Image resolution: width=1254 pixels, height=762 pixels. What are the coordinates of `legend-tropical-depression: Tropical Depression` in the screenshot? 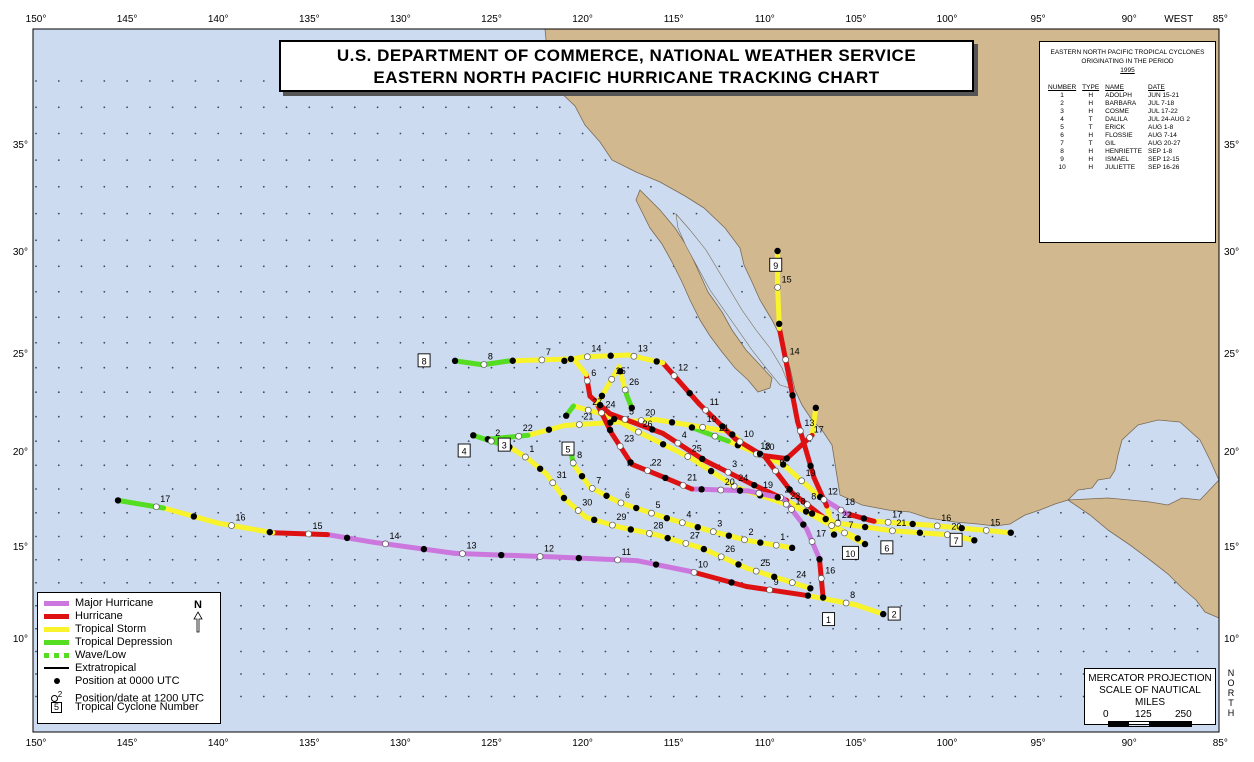 It's located at (108, 642).